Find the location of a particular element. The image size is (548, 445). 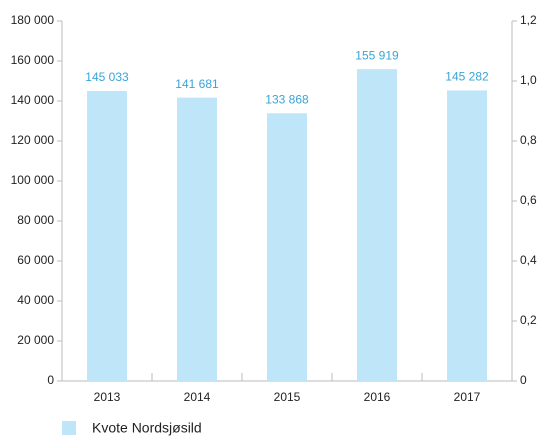

value-label: 141 681 is located at coordinates (197, 84).